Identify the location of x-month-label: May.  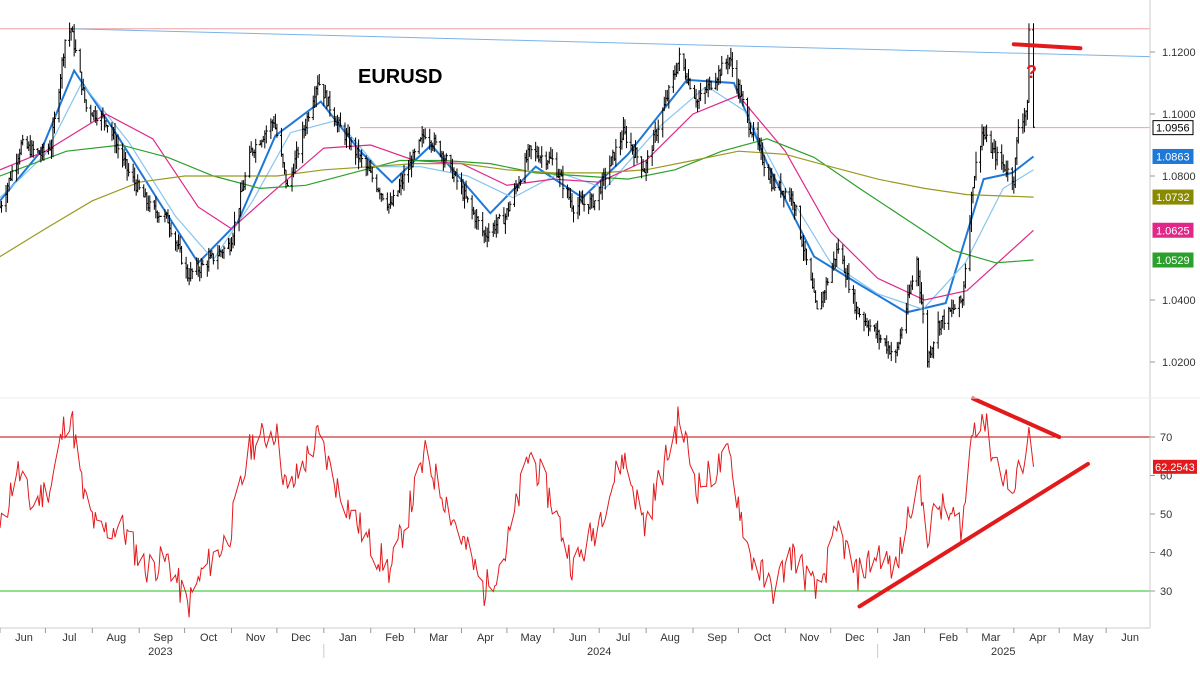
(1083, 638).